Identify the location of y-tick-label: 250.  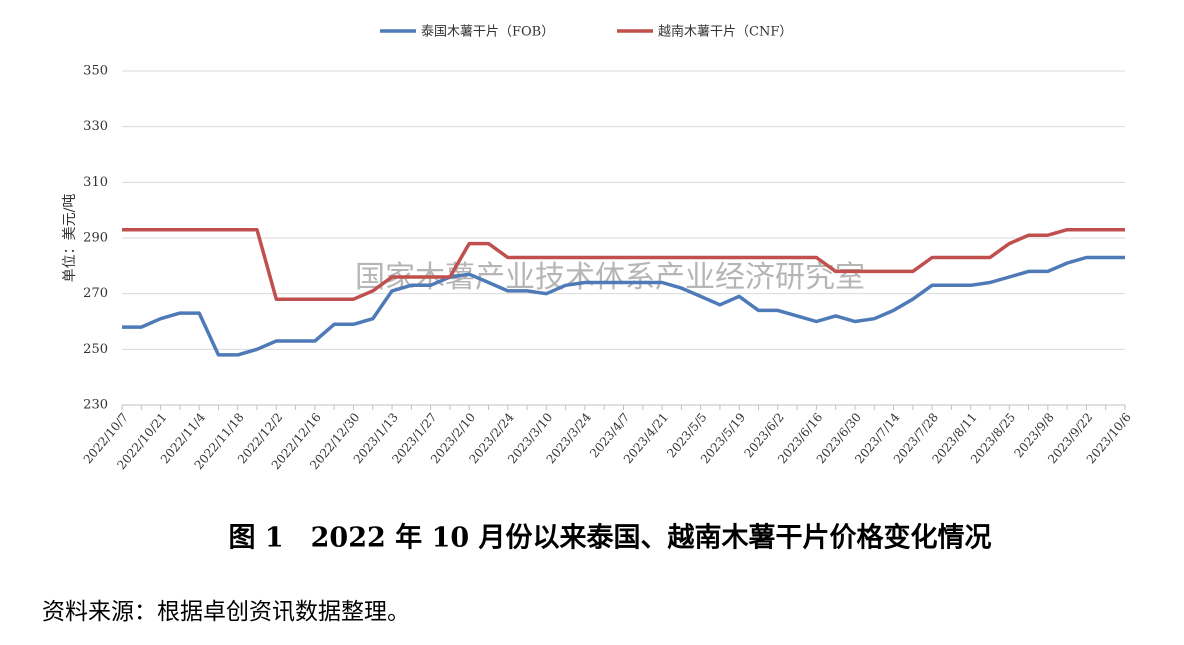
(95, 349).